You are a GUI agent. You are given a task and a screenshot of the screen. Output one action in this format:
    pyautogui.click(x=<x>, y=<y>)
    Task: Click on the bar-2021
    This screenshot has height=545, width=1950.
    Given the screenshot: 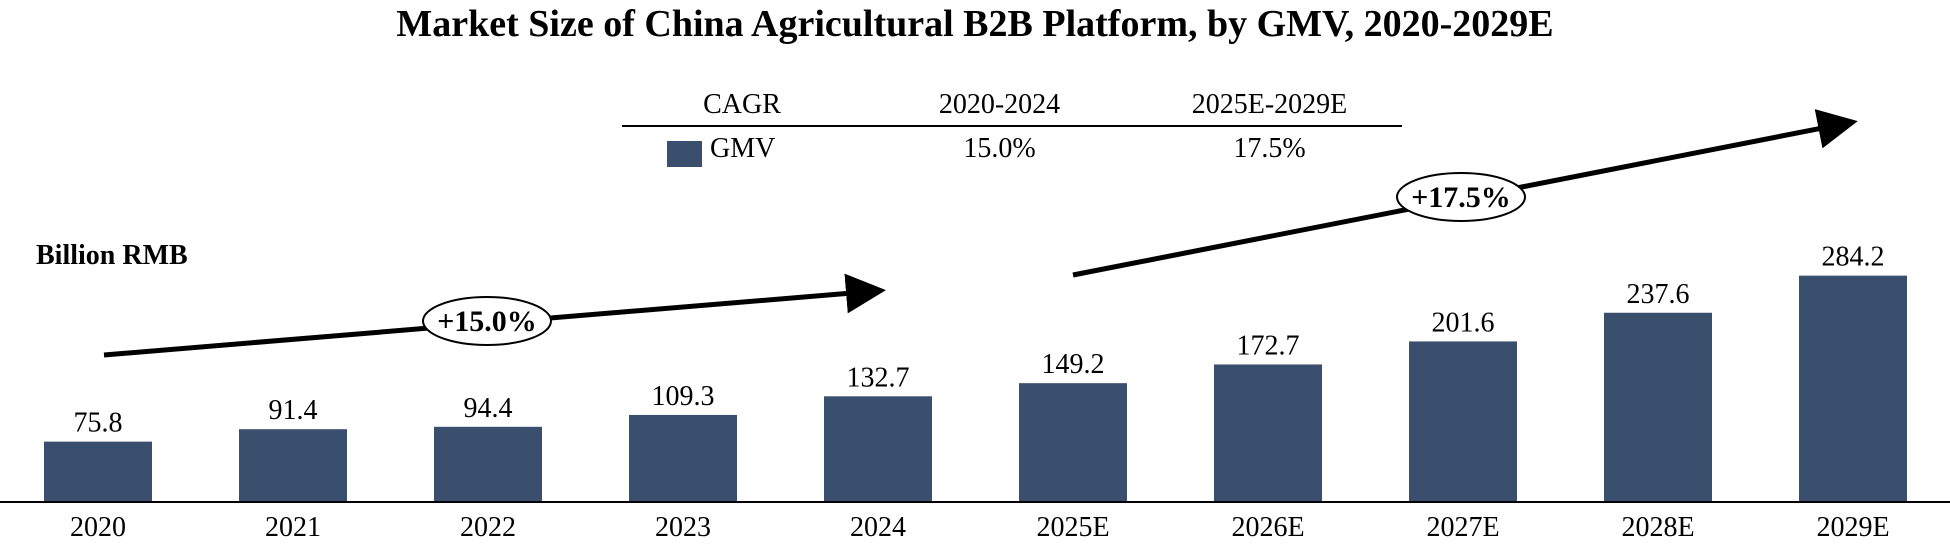 What is the action you would take?
    pyautogui.click(x=293, y=465)
    